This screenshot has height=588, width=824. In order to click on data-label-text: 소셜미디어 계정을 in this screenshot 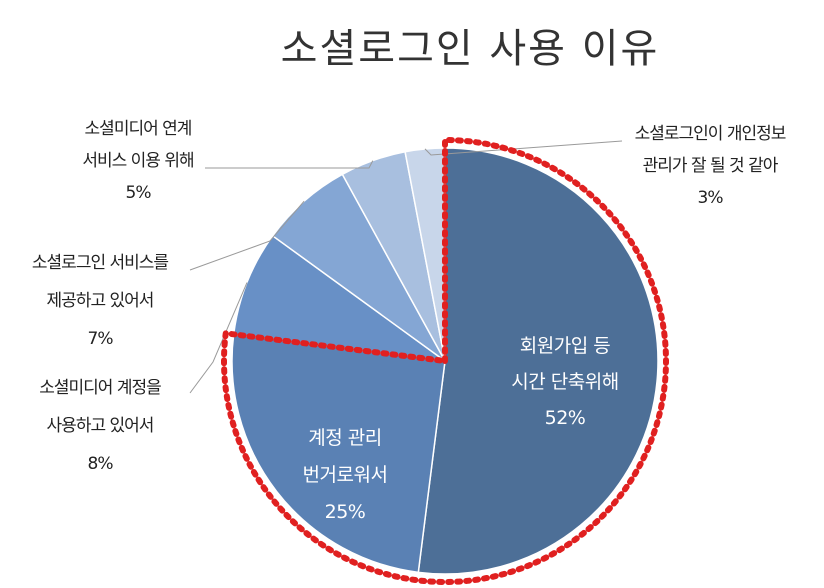, I will do `click(100, 388)`.